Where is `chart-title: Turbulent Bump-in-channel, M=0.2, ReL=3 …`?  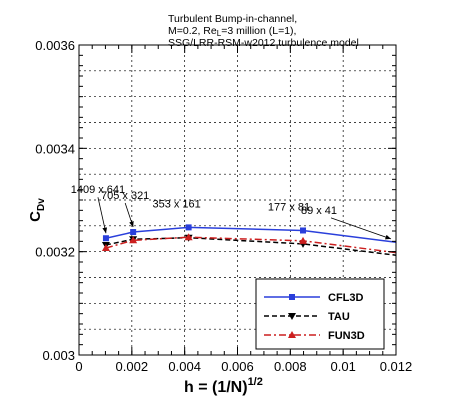
chart-title: Turbulent Bump-in-channel, M=0.2, ReL=3 … is located at coordinates (263, 31).